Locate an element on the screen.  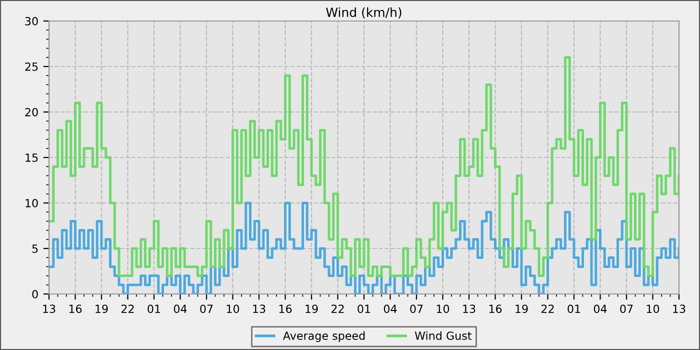
y-tick-label: 20 is located at coordinates (31, 112).